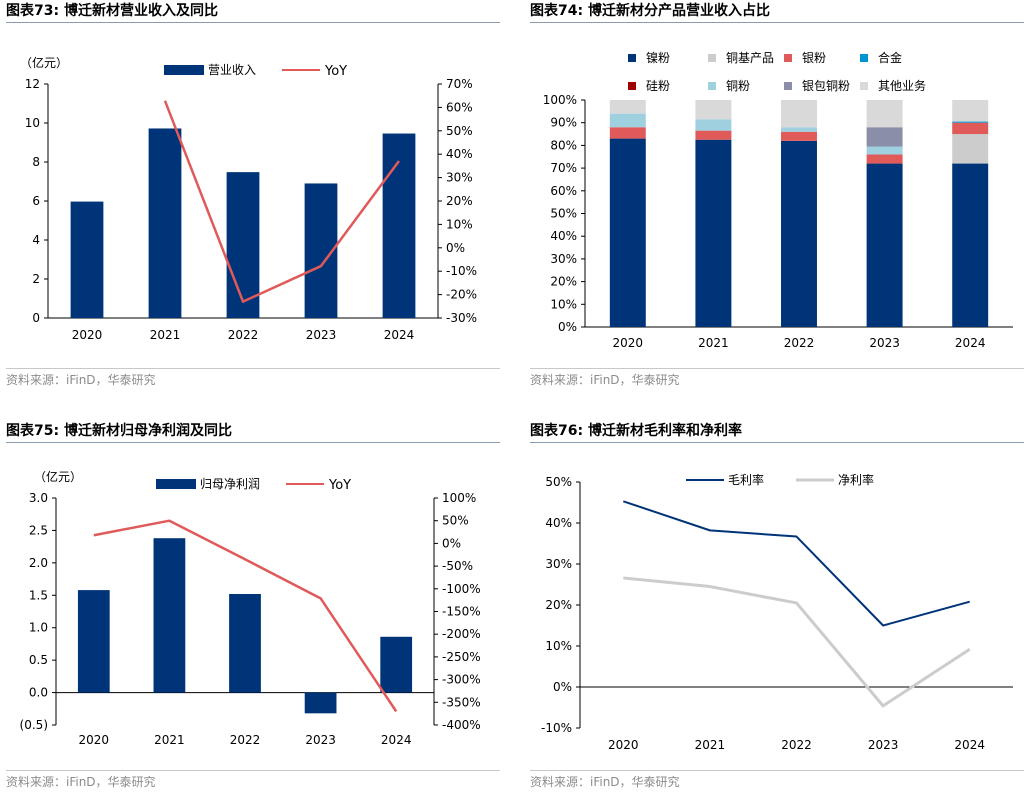 The image size is (1030, 794). What do you see at coordinates (44, 62) in the screenshot?
I see `unit-label: （亿元）` at bounding box center [44, 62].